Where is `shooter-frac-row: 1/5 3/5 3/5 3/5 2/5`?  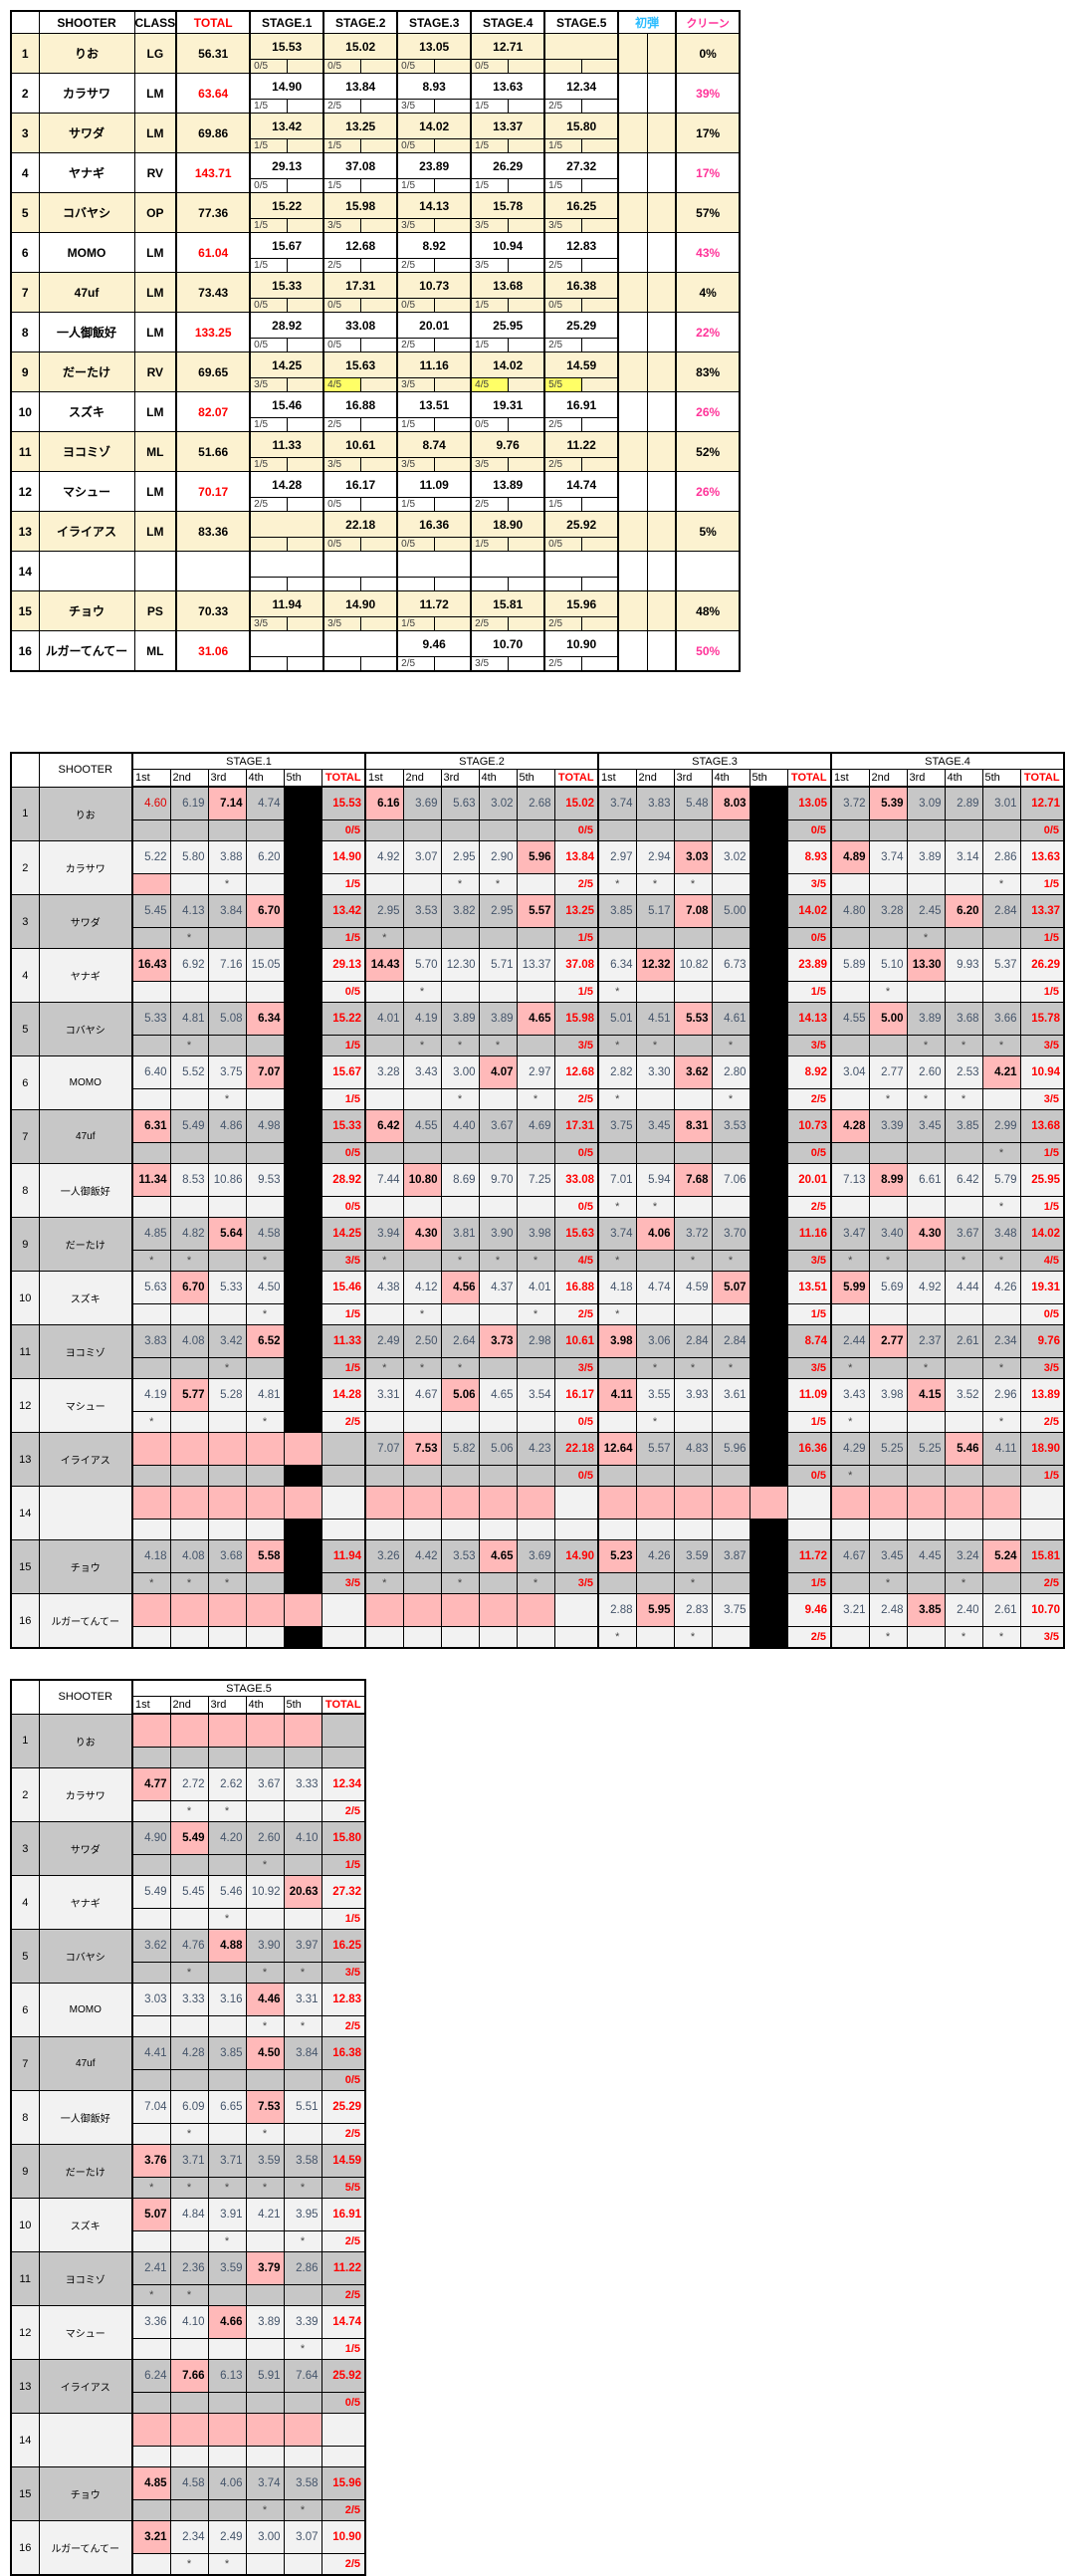
shooter-frac-row: 1/5 3/5 3/5 3/5 2/5 is located at coordinates (375, 464).